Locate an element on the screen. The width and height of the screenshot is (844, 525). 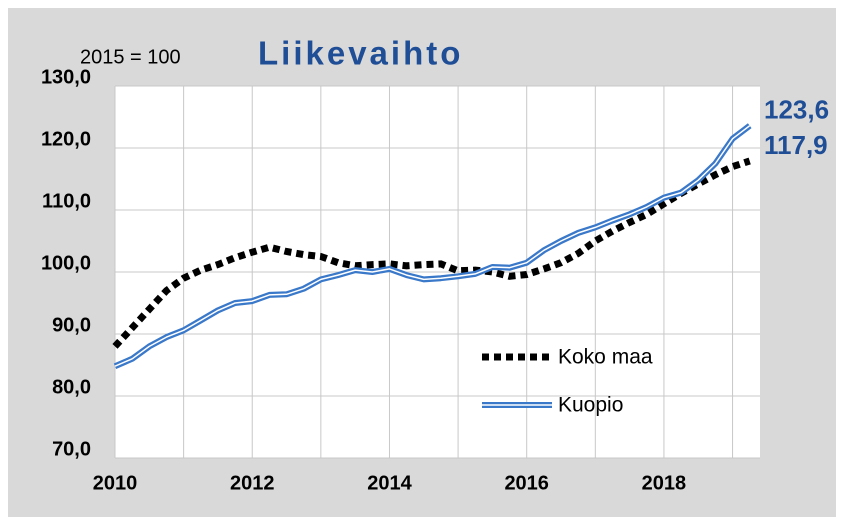
x-tick-label: 2016 is located at coordinates (526, 483).